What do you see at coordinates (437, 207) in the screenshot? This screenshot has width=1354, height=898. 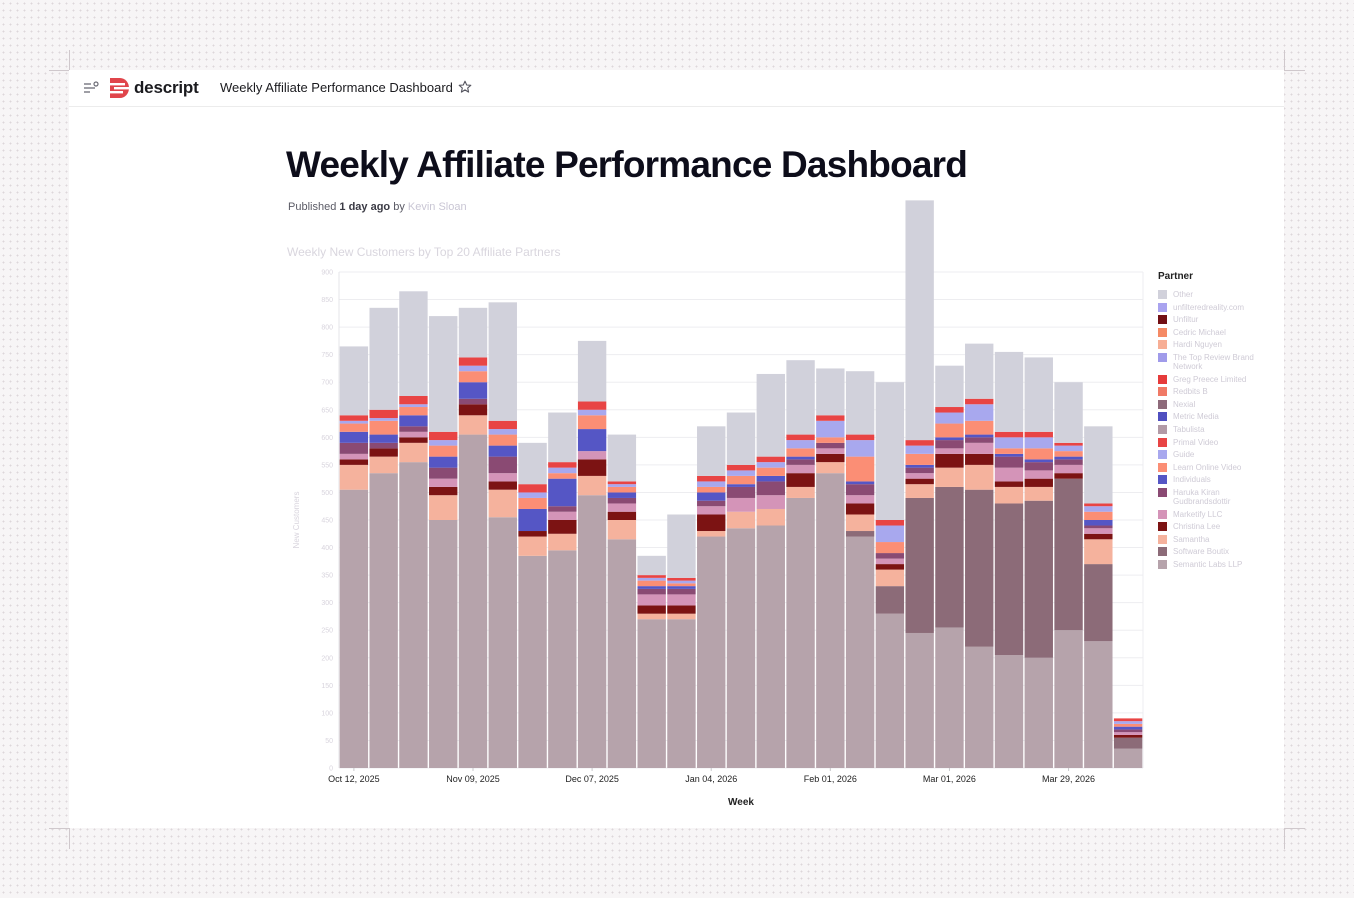 I see `author-link: Kevin Sloan` at bounding box center [437, 207].